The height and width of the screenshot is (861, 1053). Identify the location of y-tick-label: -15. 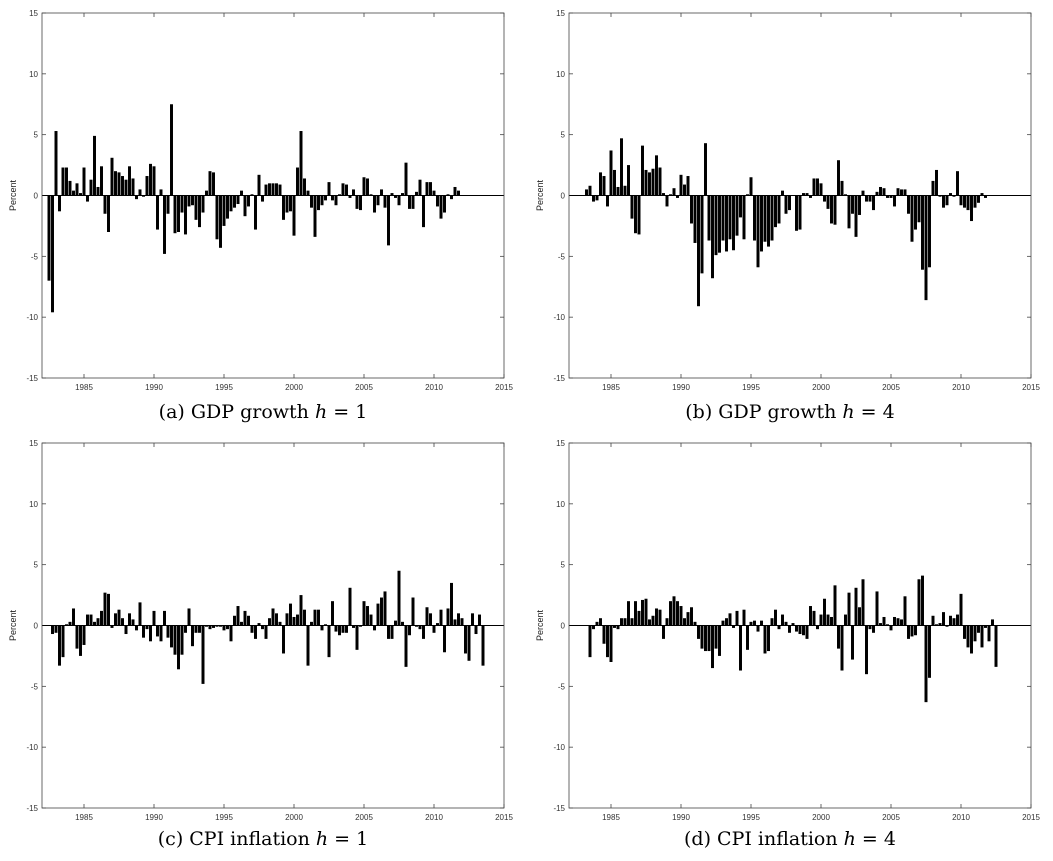
(559, 378).